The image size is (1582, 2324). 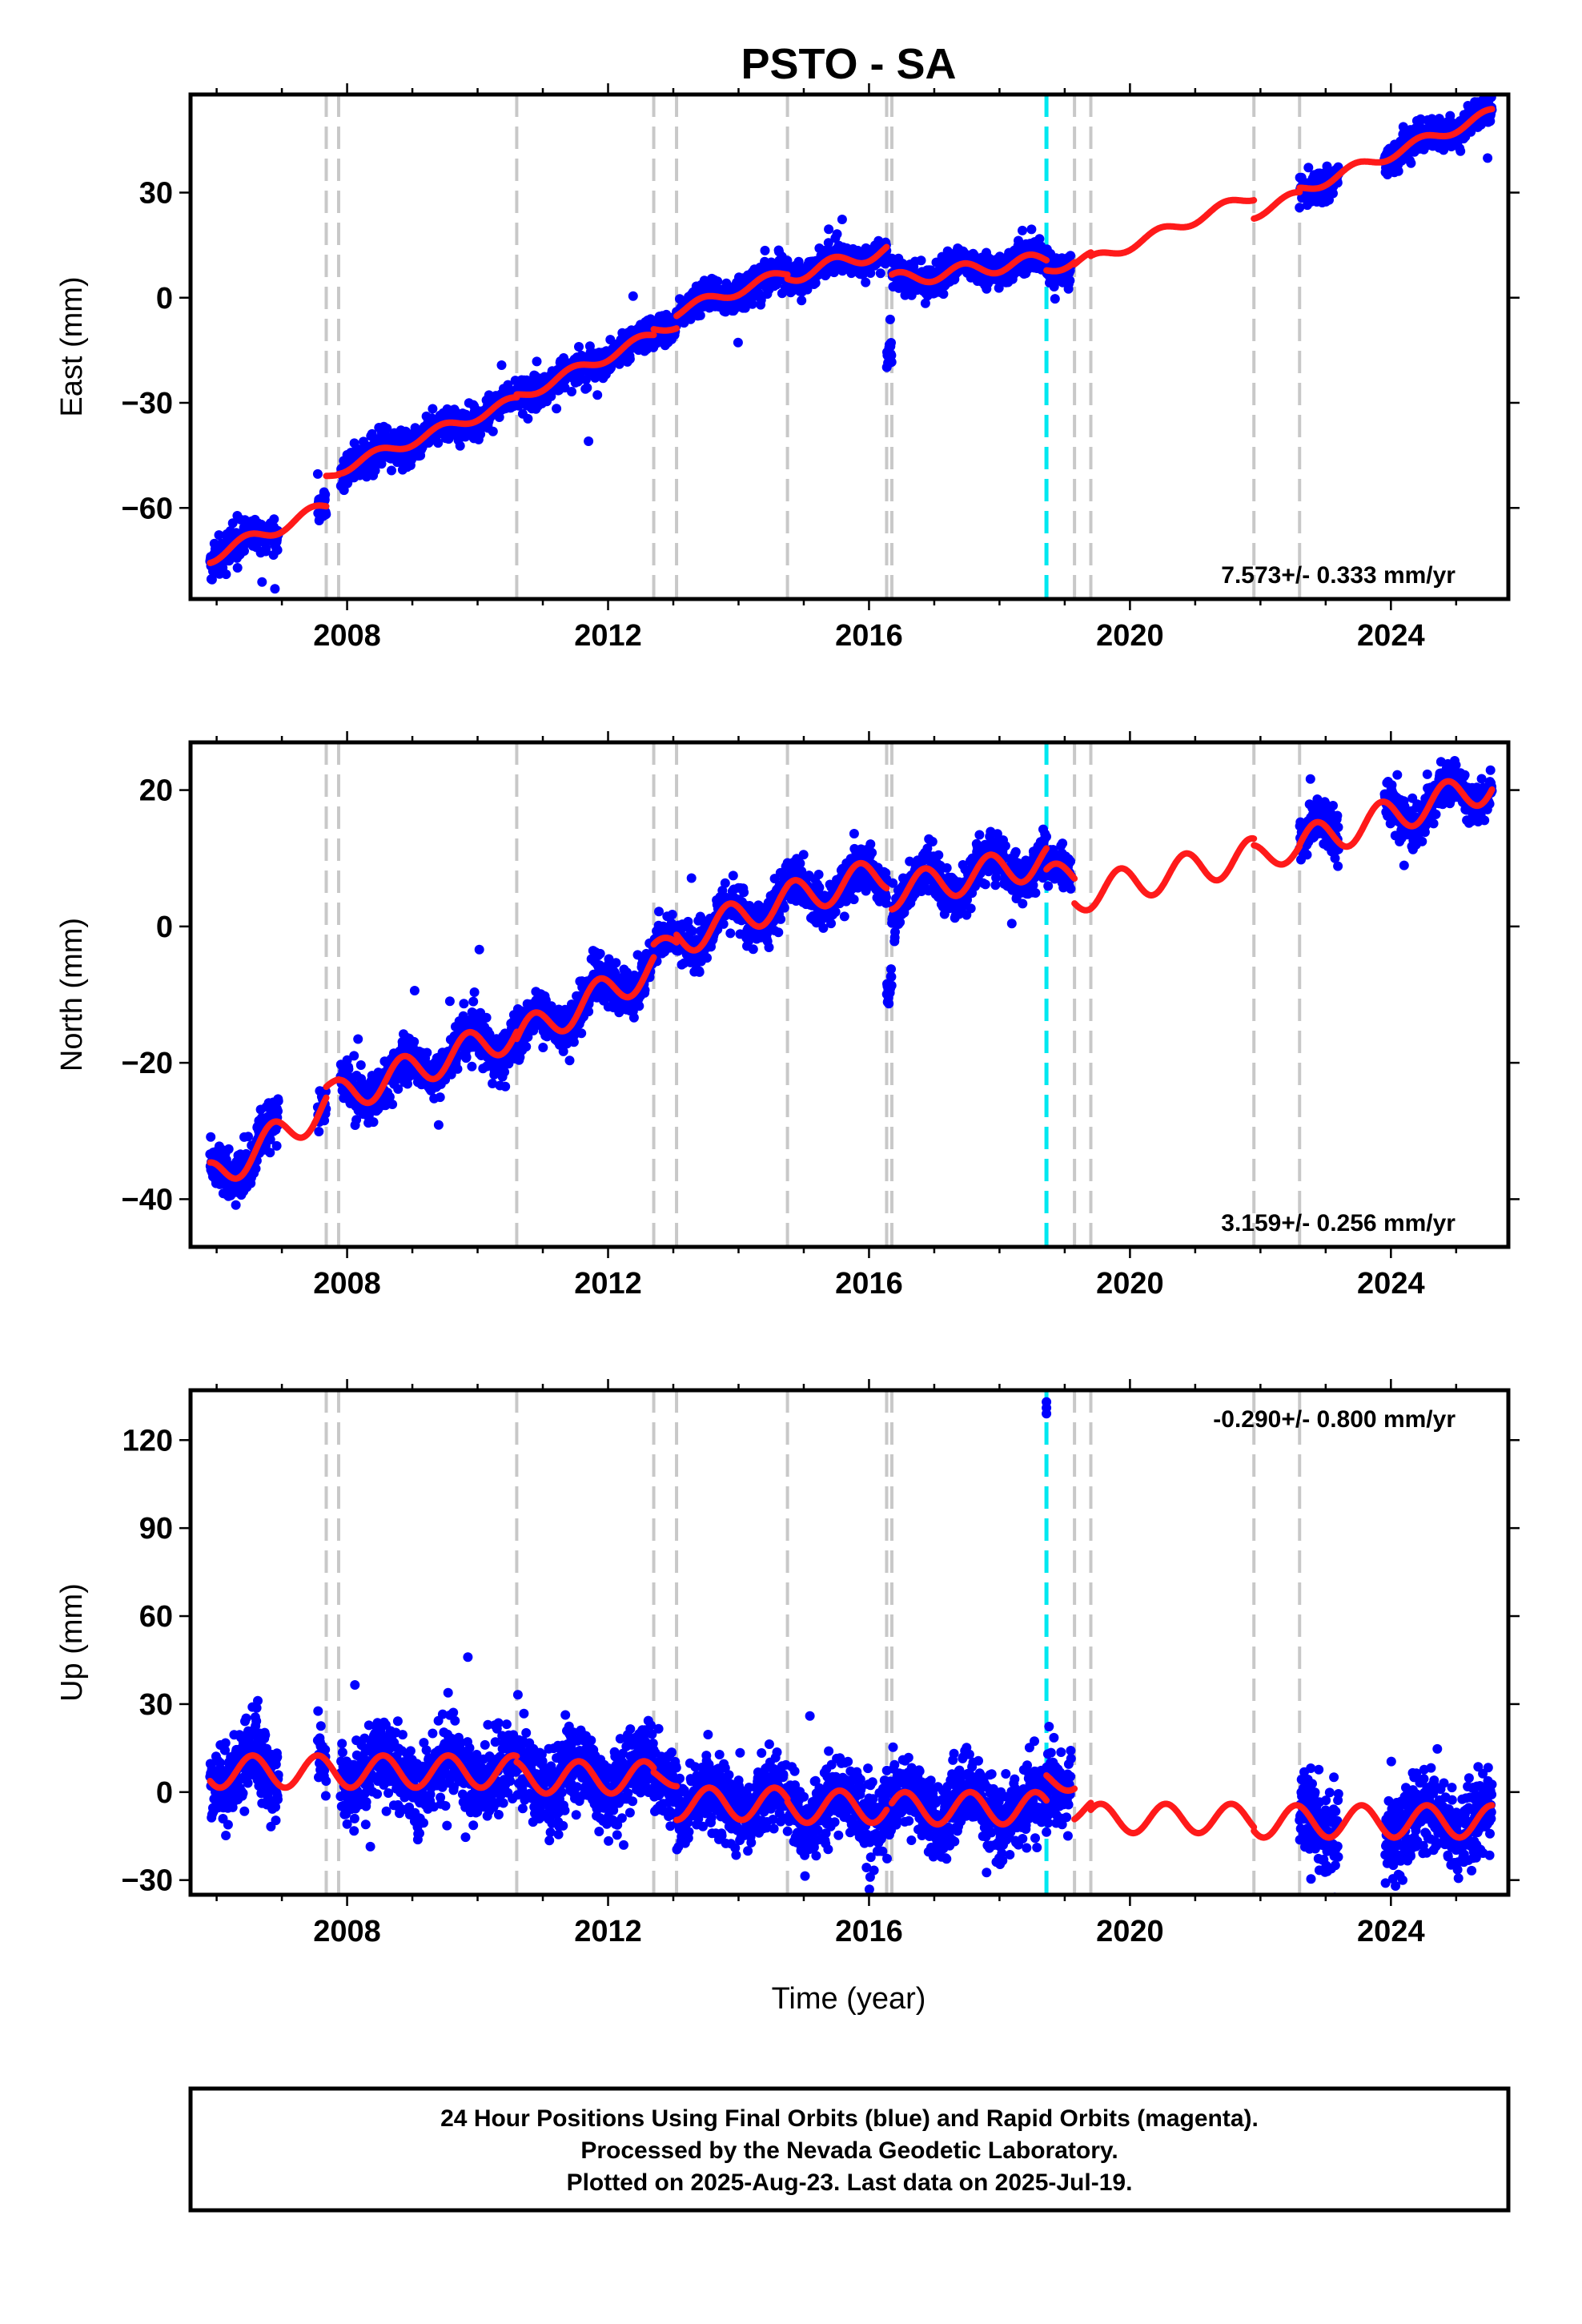 I want to click on chart-title: PSTO - SA, so click(x=848, y=64).